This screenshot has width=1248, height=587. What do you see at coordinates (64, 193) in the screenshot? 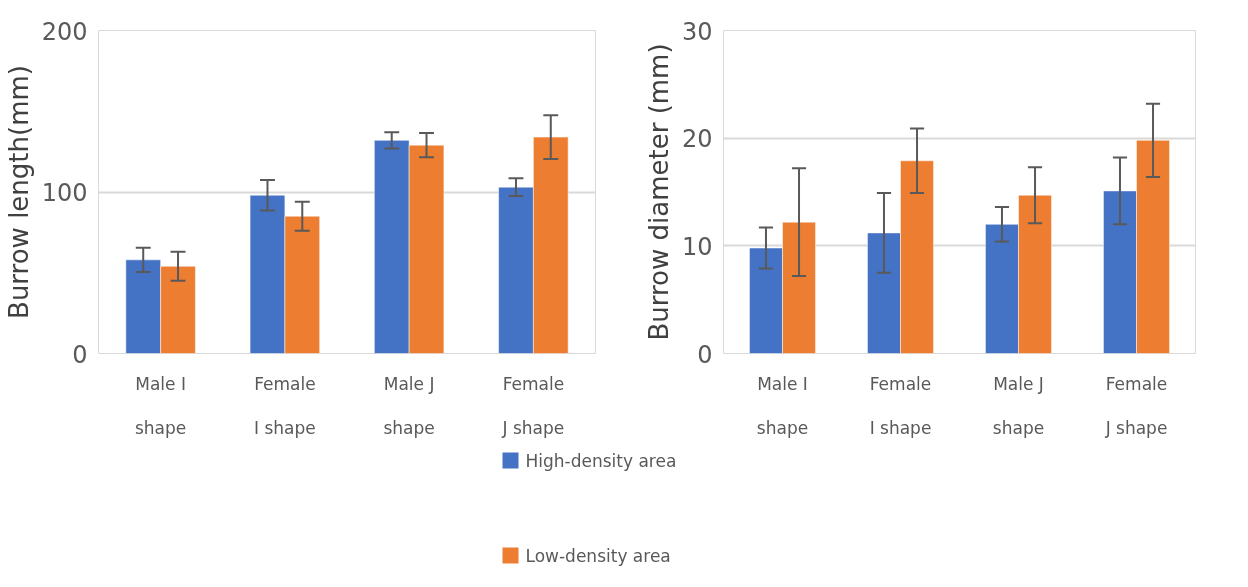
I see `y-tick-label: 100` at bounding box center [64, 193].